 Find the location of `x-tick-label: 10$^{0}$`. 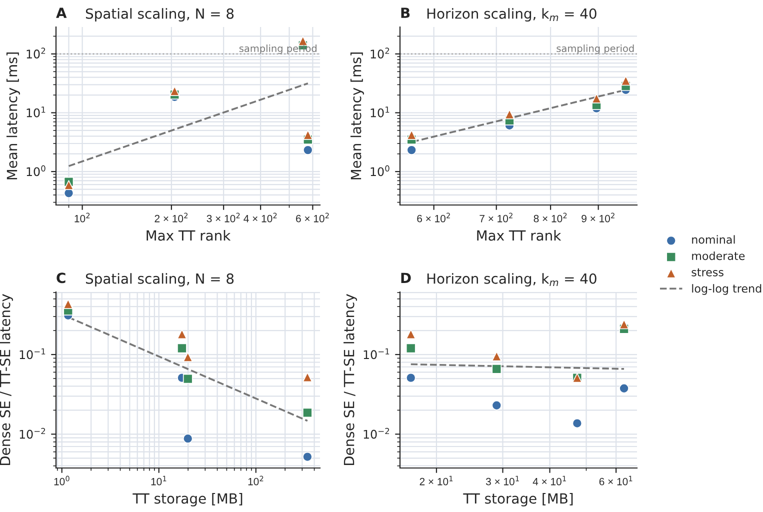

x-tick-label: 10$^{0}$ is located at coordinates (62, 481).